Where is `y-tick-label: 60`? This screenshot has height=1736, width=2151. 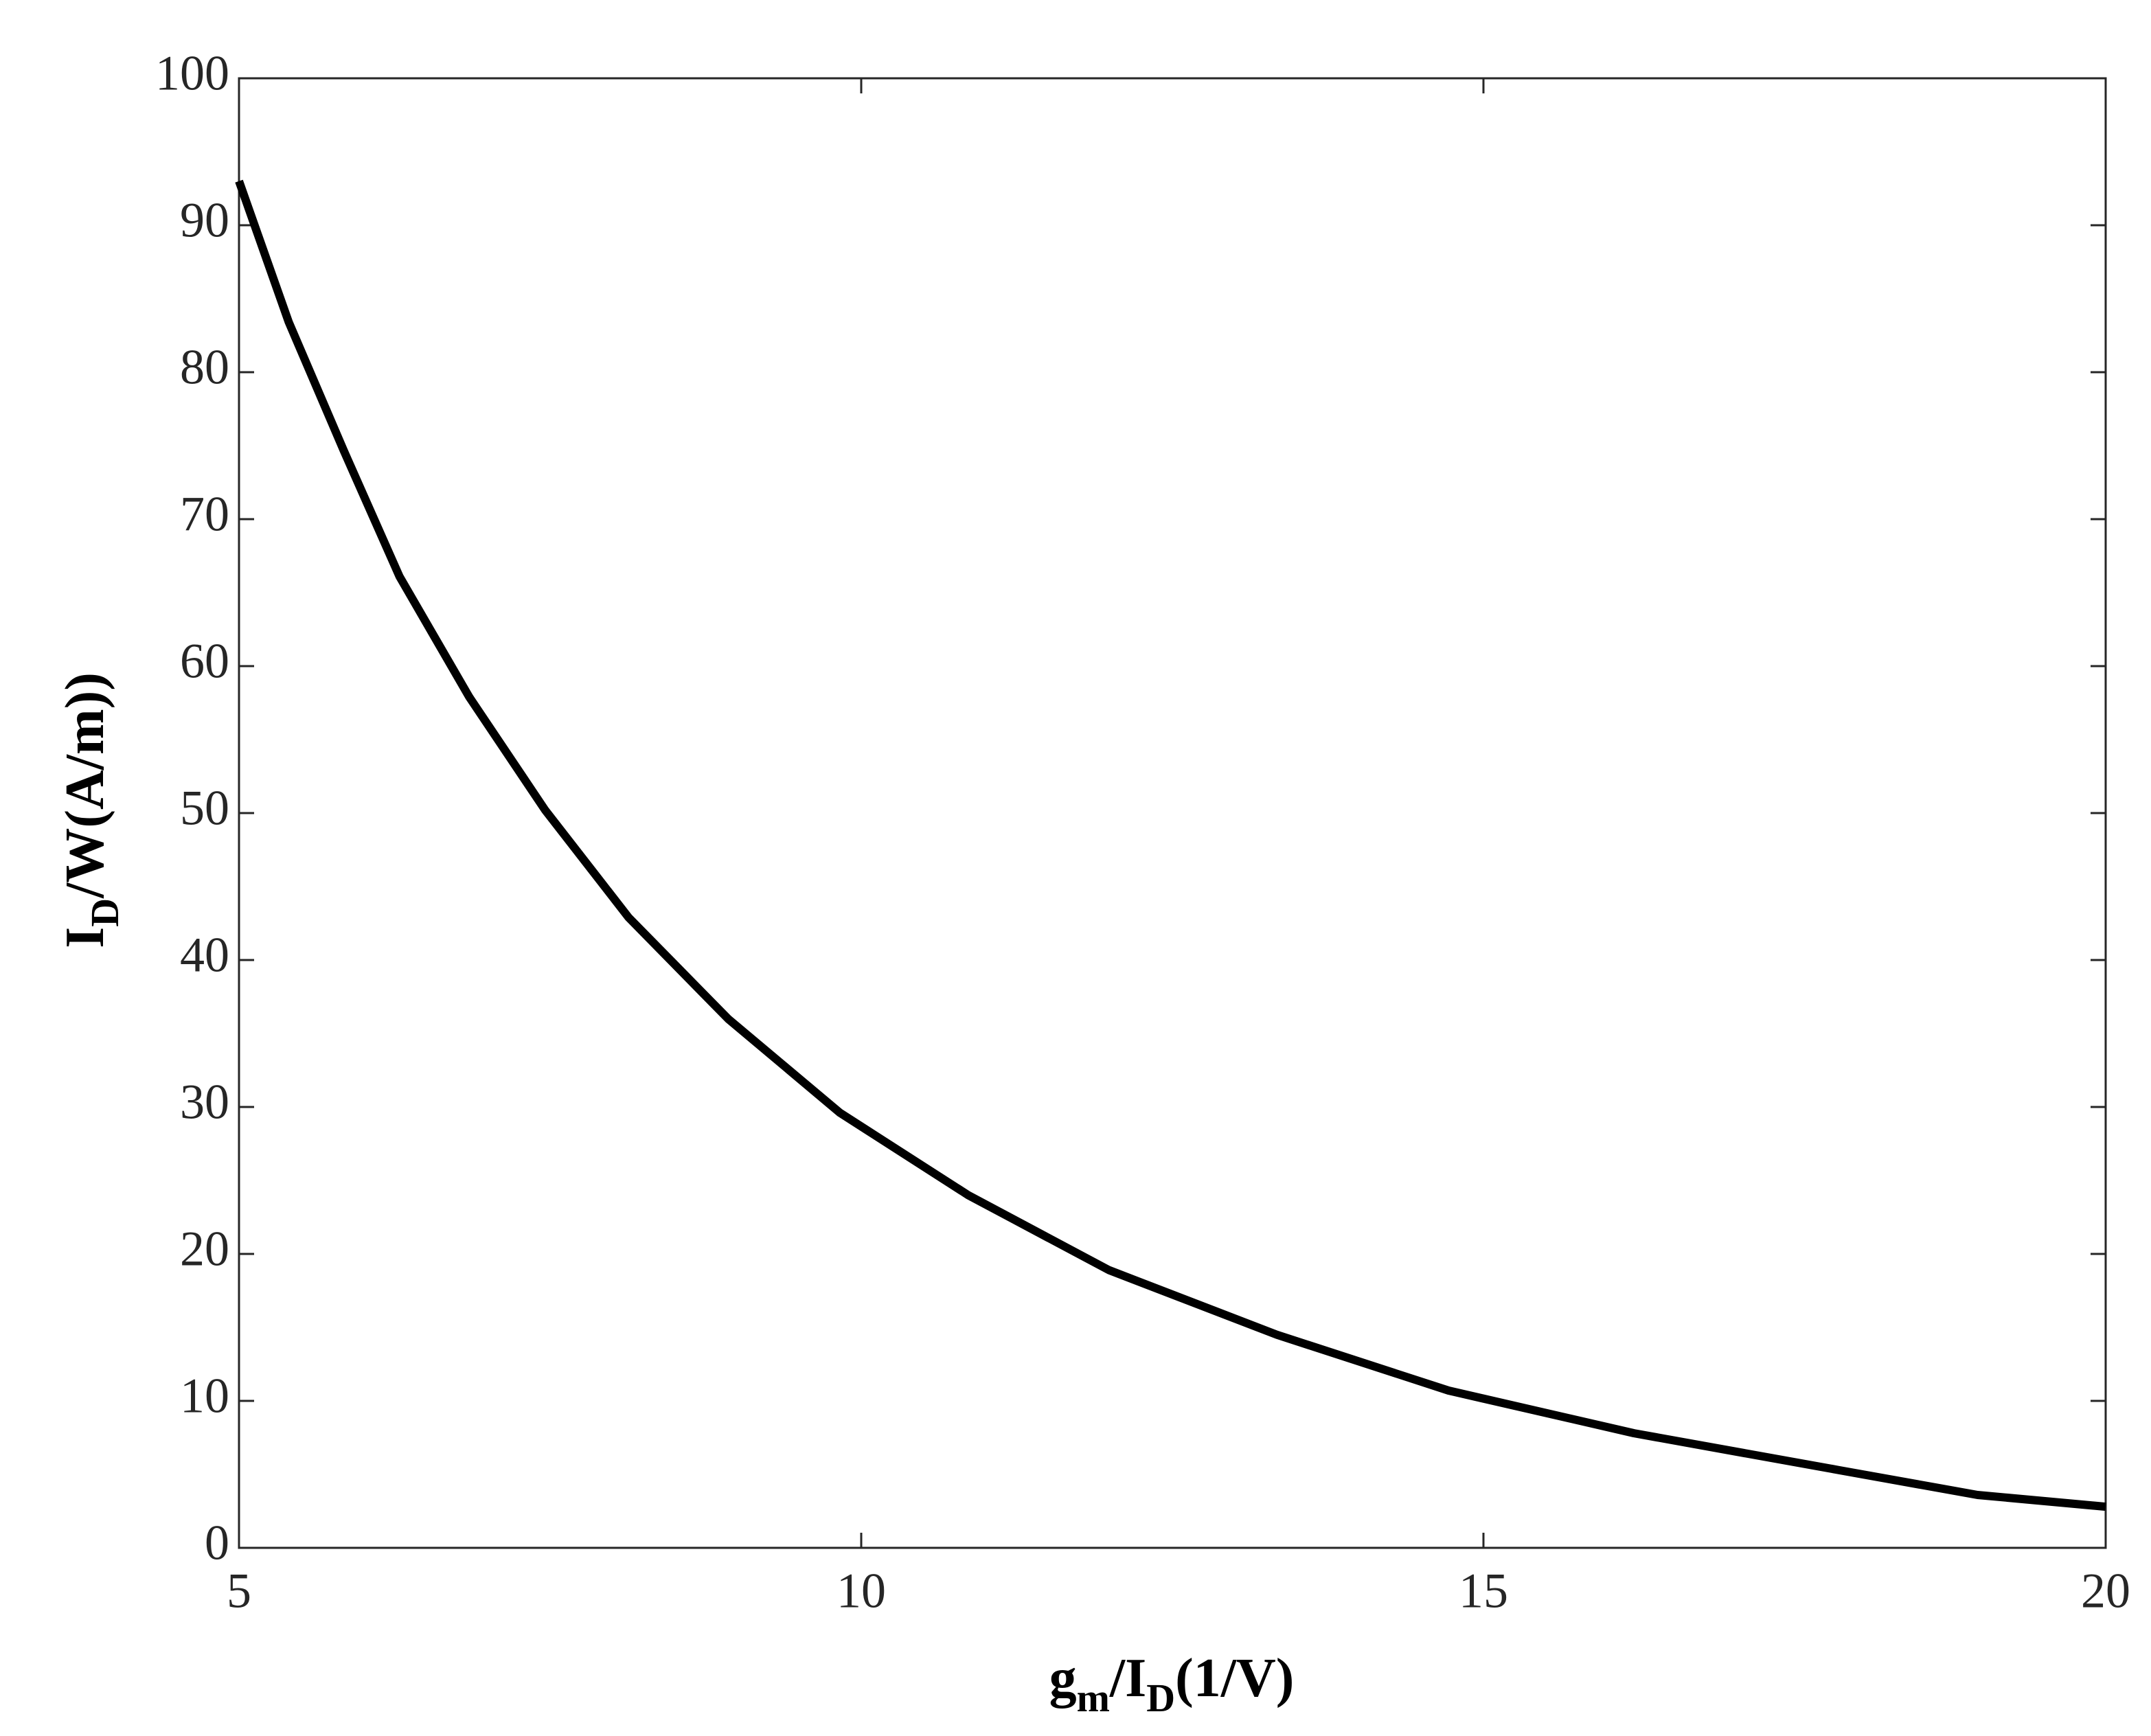
y-tick-label: 60 is located at coordinates (205, 661).